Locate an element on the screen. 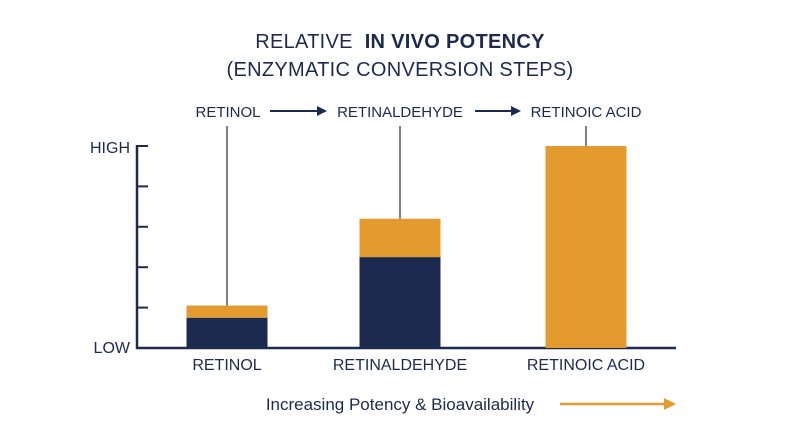 Image resolution: width=800 pixels, height=447 pixels. bar-segment-retinaldehyde-base is located at coordinates (400, 302).